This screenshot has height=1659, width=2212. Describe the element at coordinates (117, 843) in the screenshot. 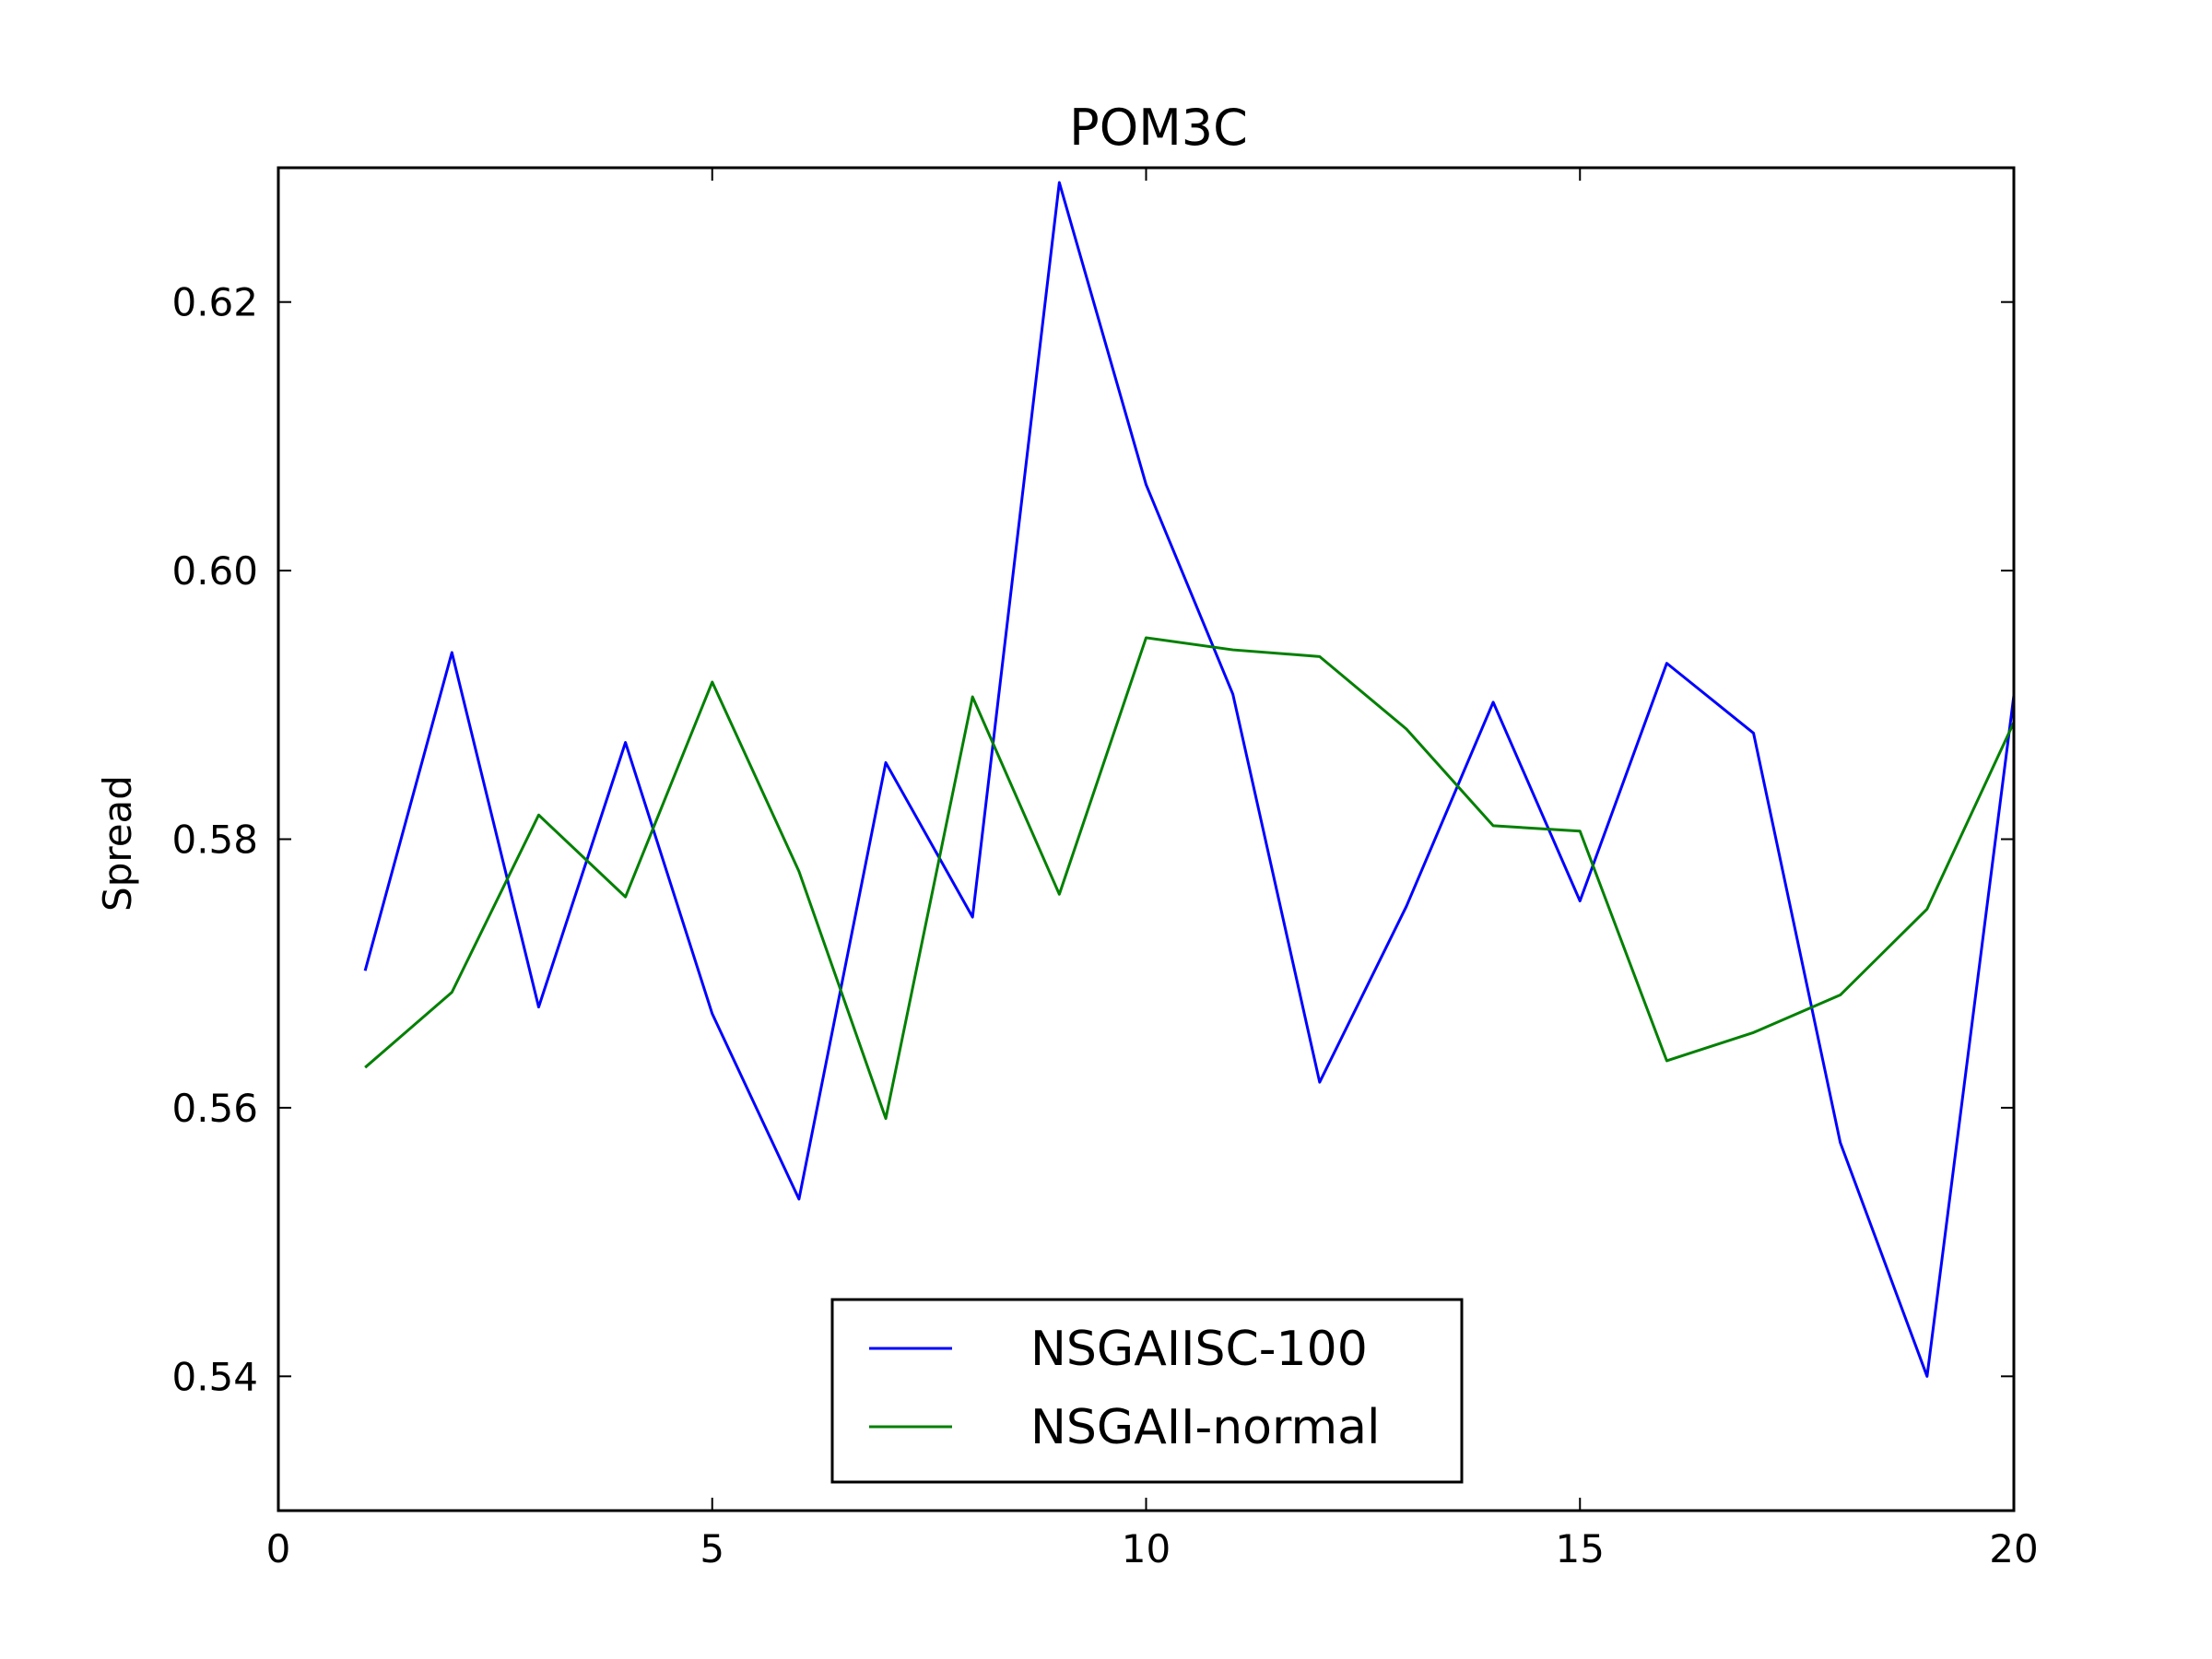

I see `y-axis-label: Spread` at that location.